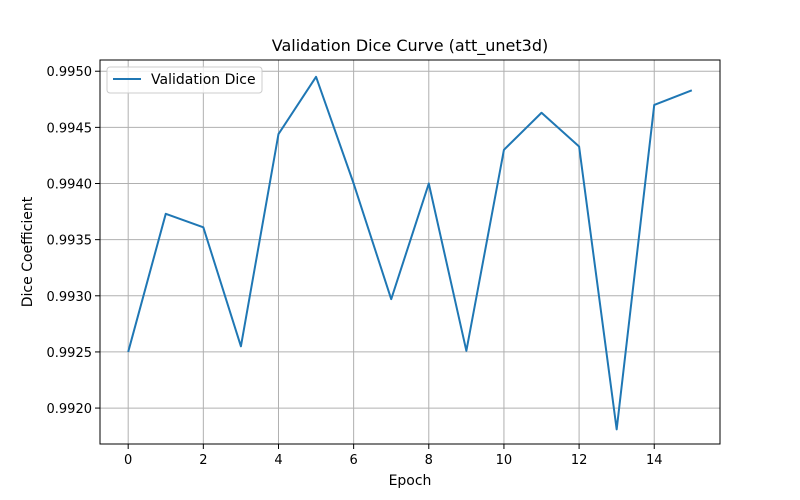  I want to click on x-tick-label: 14, so click(654, 460).